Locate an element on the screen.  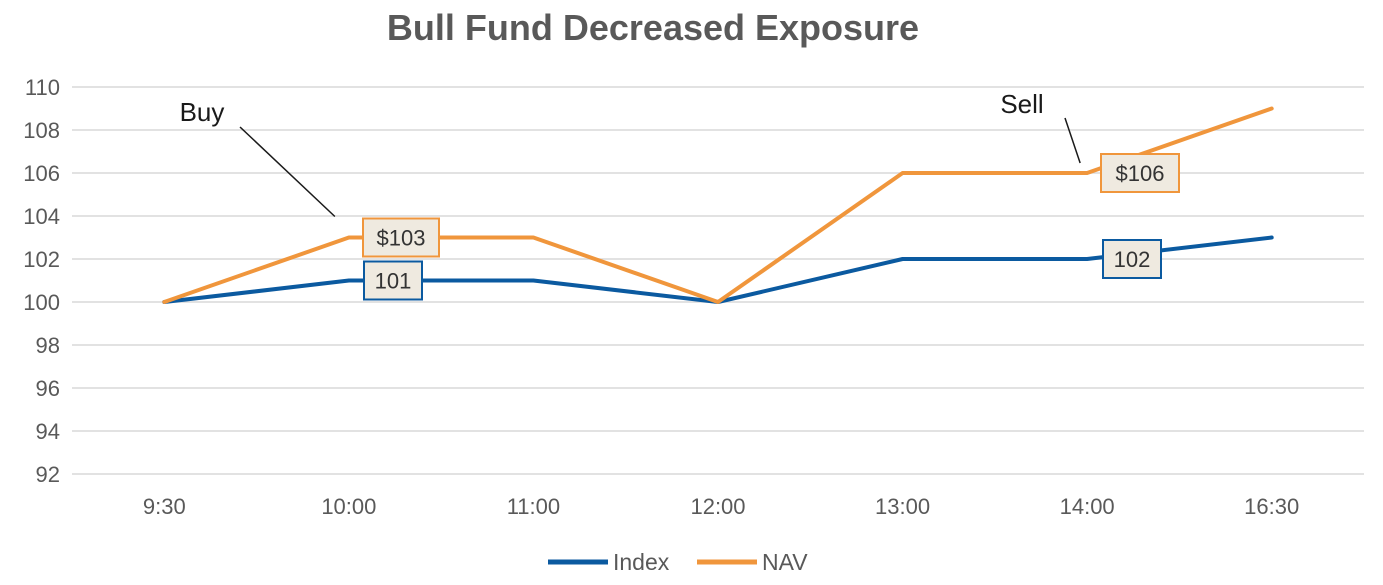
data-label-text: $106 is located at coordinates (1140, 173).